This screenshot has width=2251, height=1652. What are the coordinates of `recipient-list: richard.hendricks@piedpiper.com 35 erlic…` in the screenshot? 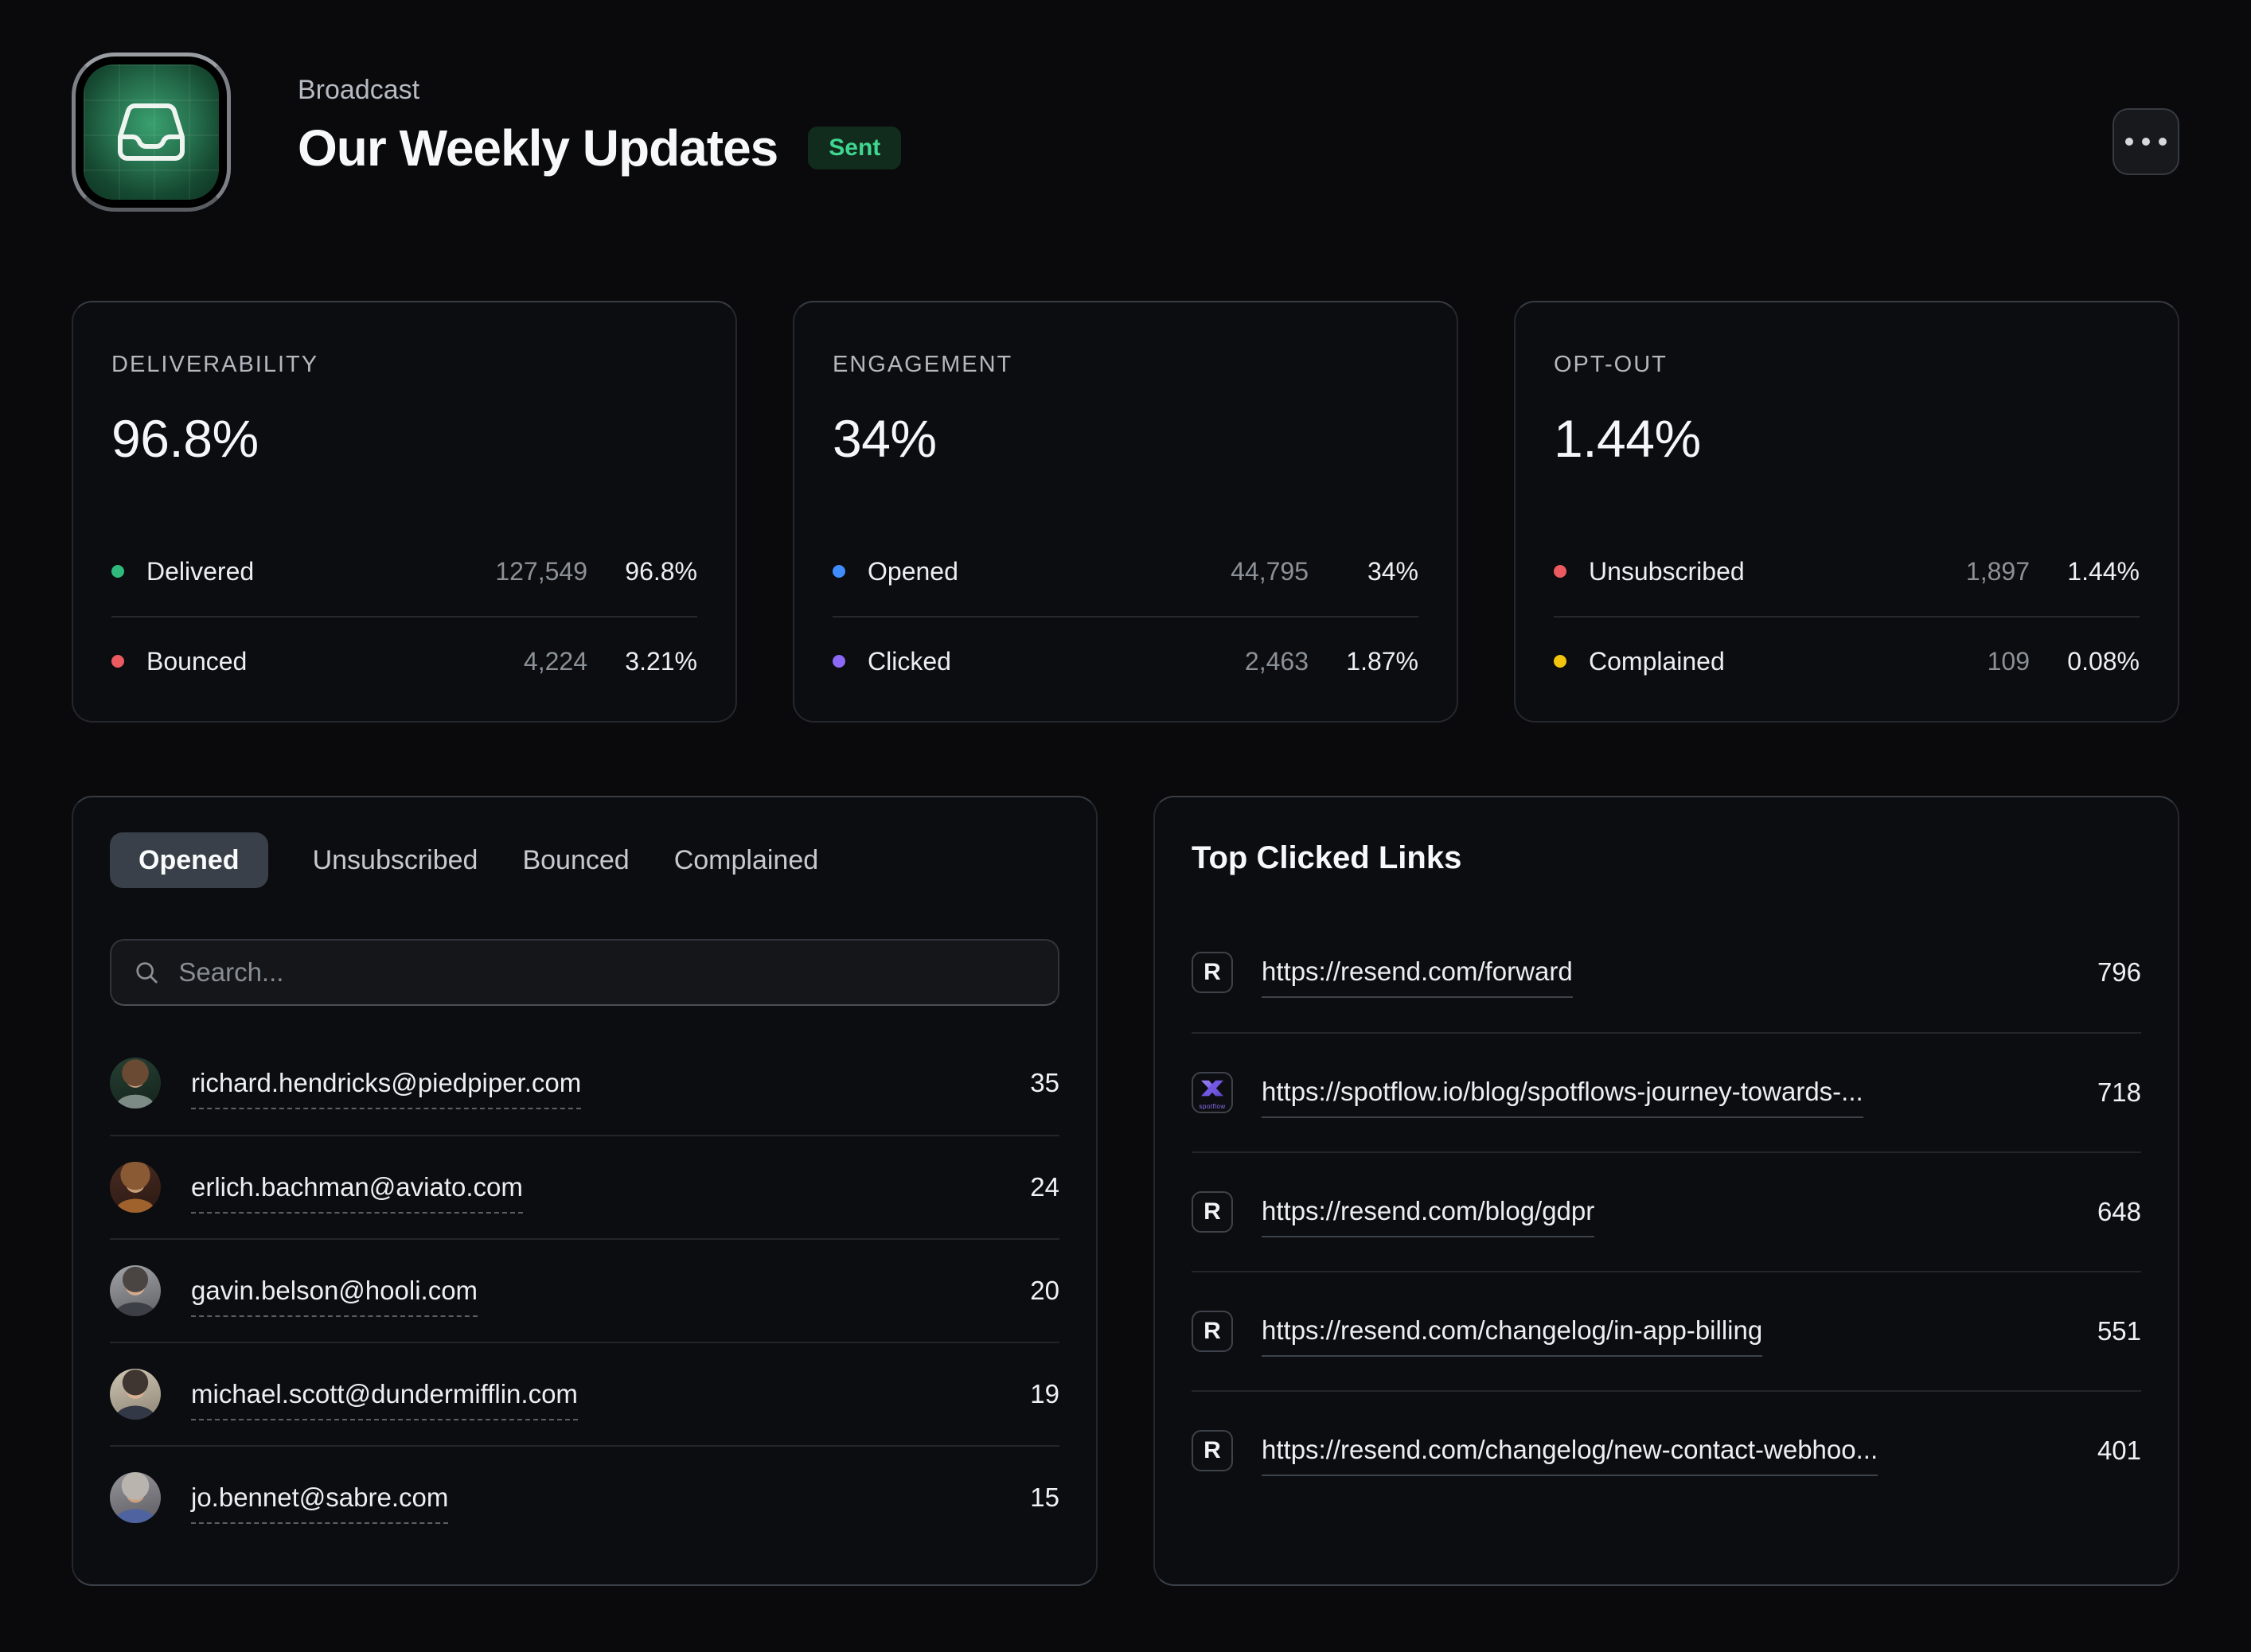 It's located at (584, 1290).